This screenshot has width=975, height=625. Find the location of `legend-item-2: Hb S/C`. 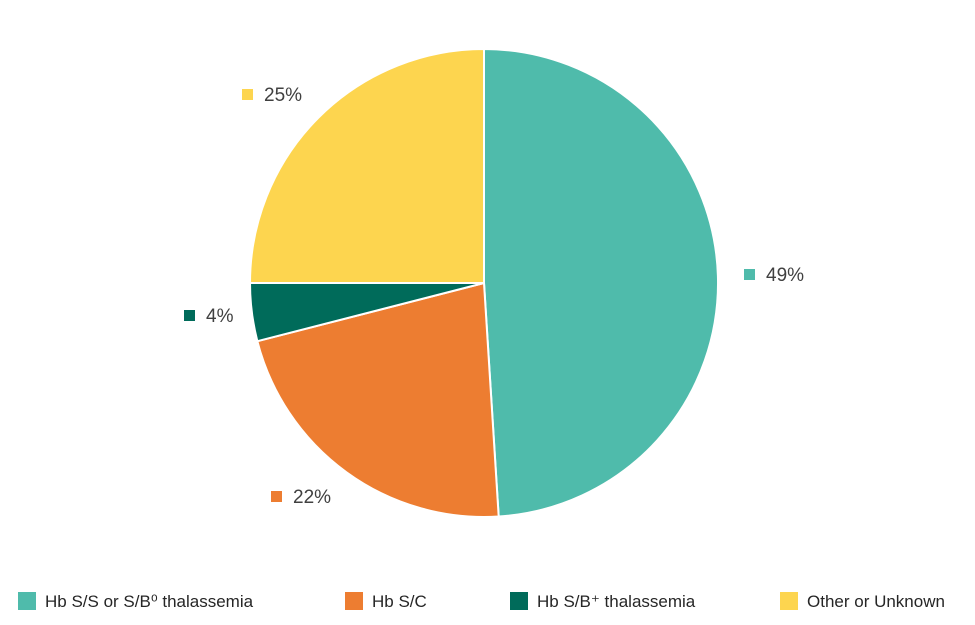

legend-item-2: Hb S/C is located at coordinates (386, 601).